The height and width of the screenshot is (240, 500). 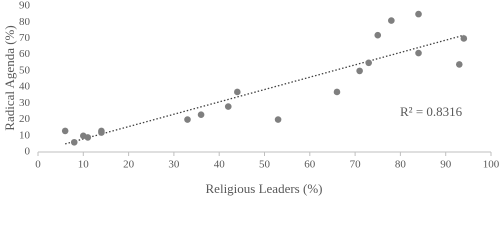 I want to click on y-tick-label: 80, so click(x=25, y=22).